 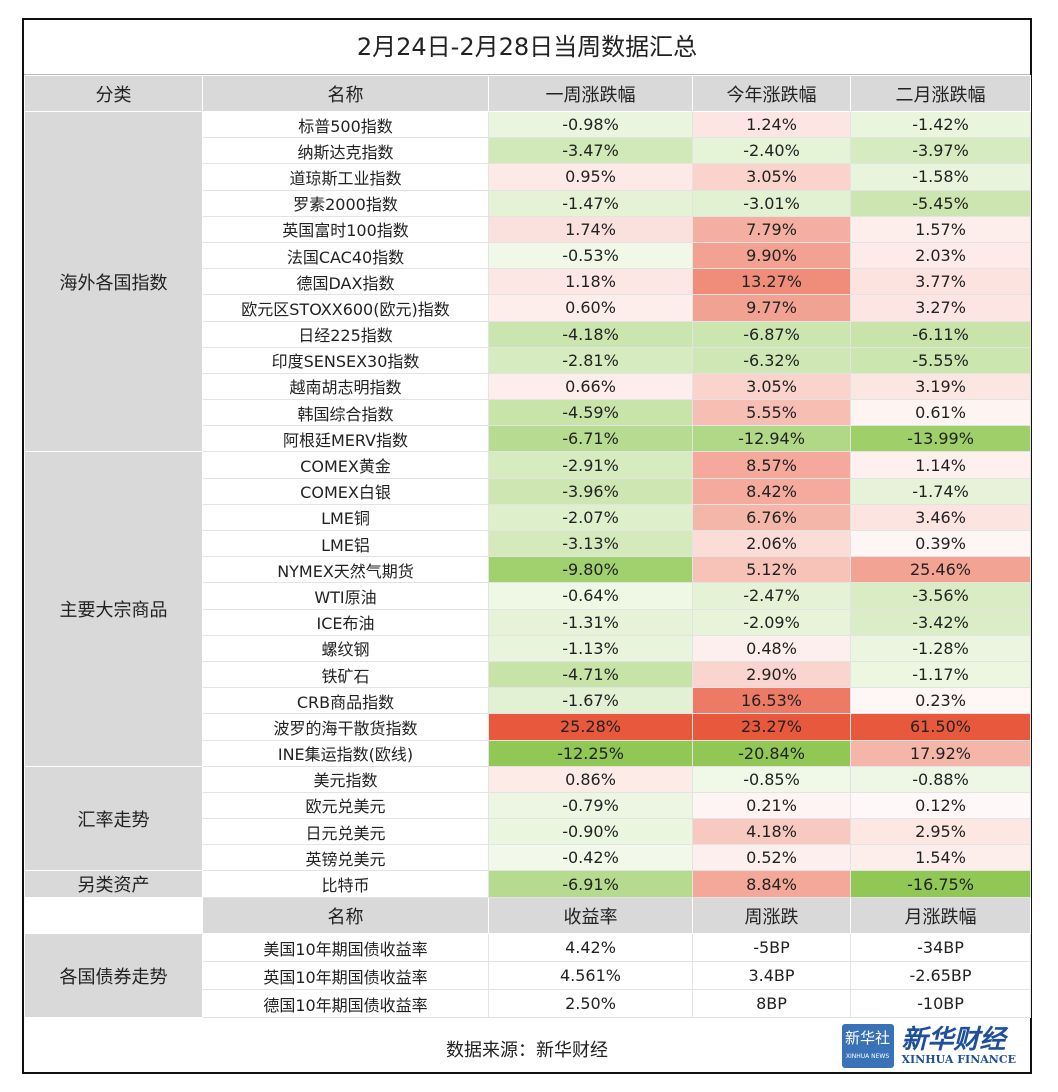 I want to click on value-cell: 2.50%, so click(x=590, y=1004).